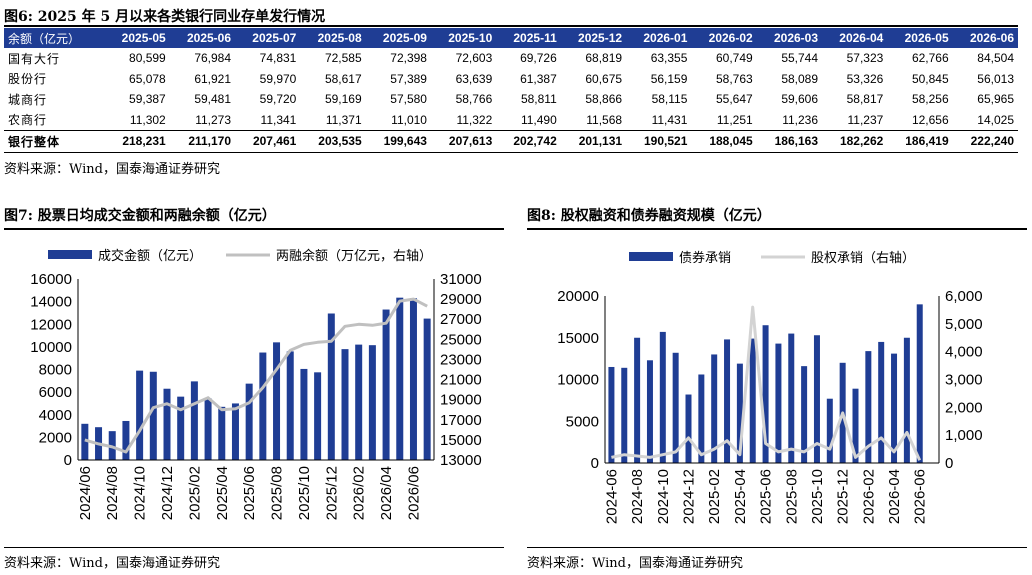  I want to click on table-cell: 11,431, so click(669, 119).